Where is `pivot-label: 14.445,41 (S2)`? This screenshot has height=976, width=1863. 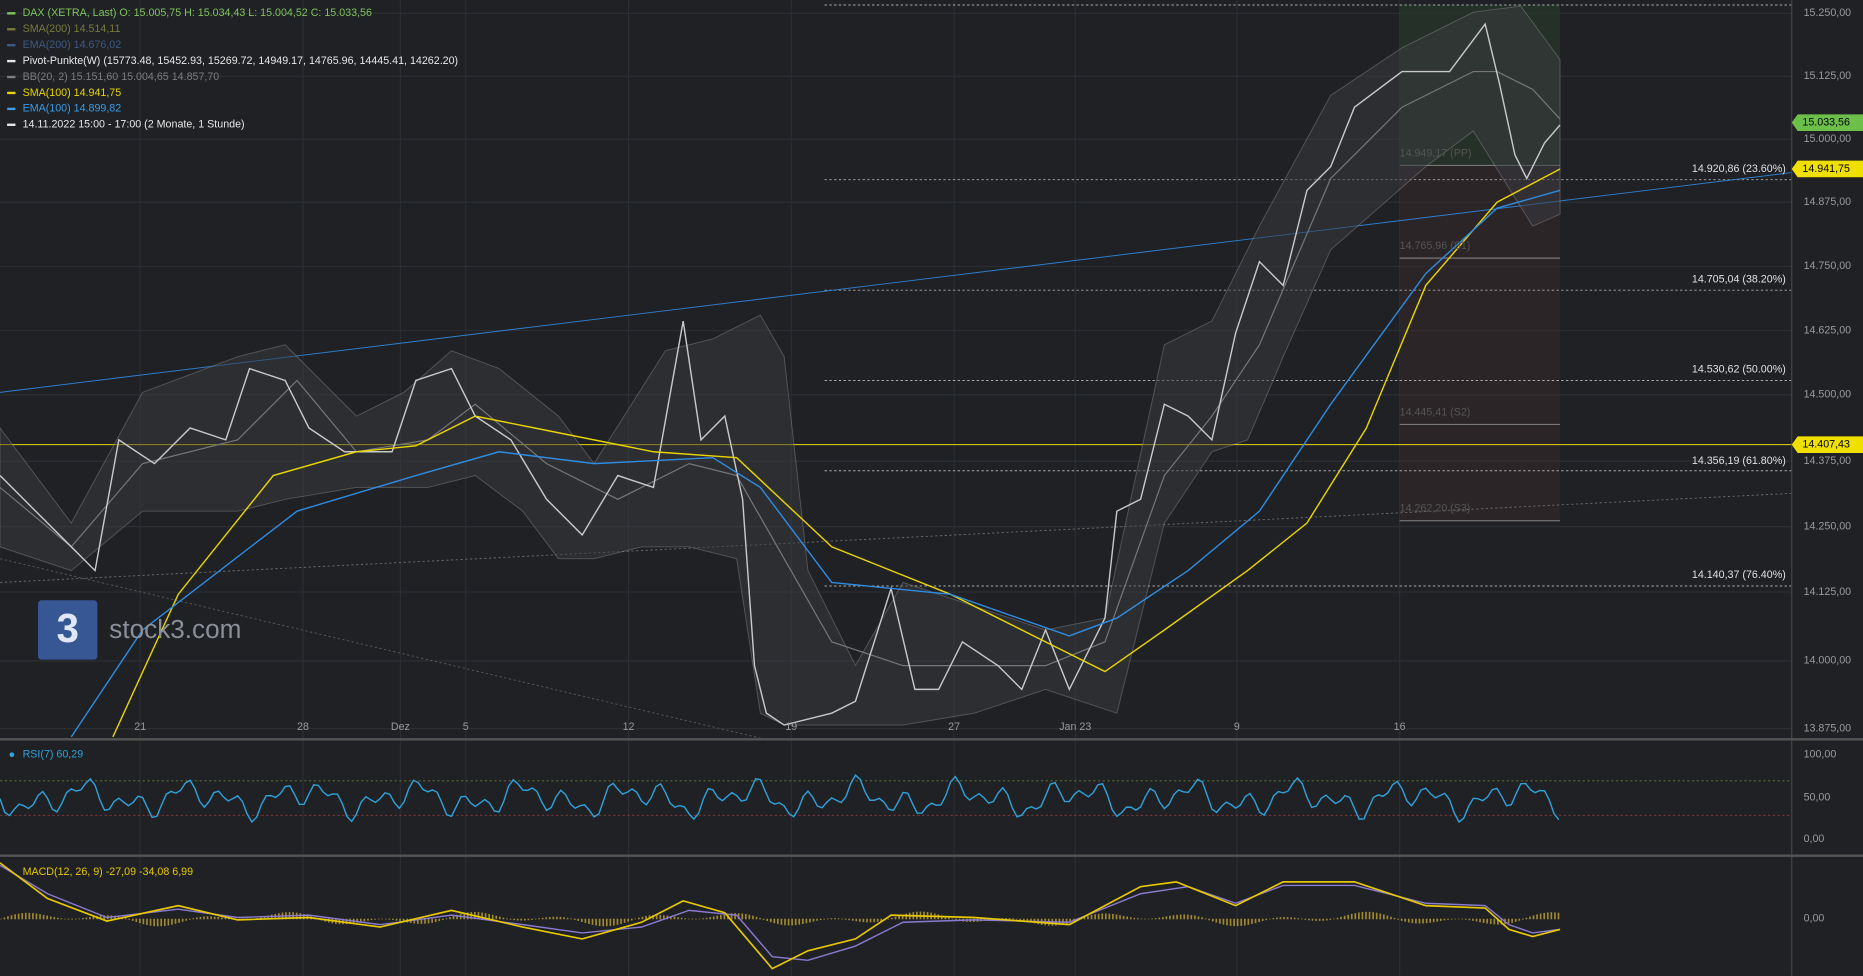 pivot-label: 14.445,41 (S2) is located at coordinates (1435, 412).